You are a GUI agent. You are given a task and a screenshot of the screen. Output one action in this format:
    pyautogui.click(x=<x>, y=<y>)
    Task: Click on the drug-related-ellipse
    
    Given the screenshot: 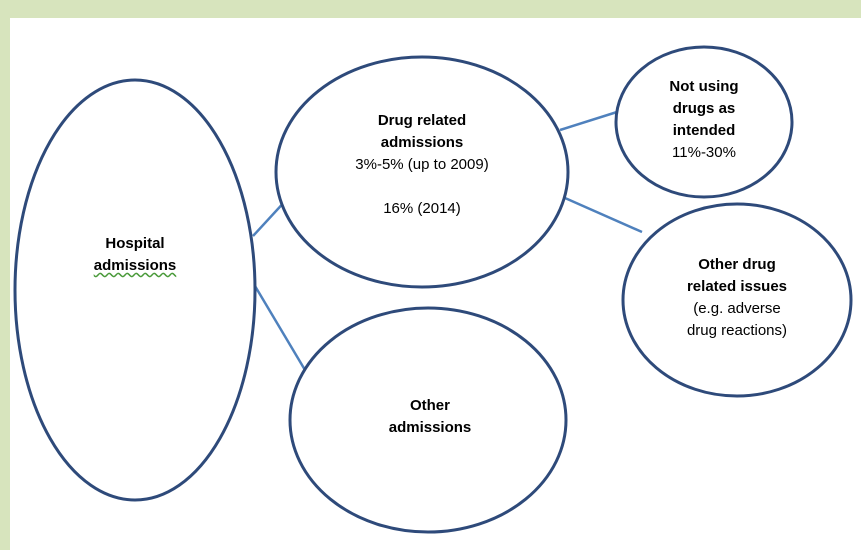 What is the action you would take?
    pyautogui.click(x=422, y=172)
    